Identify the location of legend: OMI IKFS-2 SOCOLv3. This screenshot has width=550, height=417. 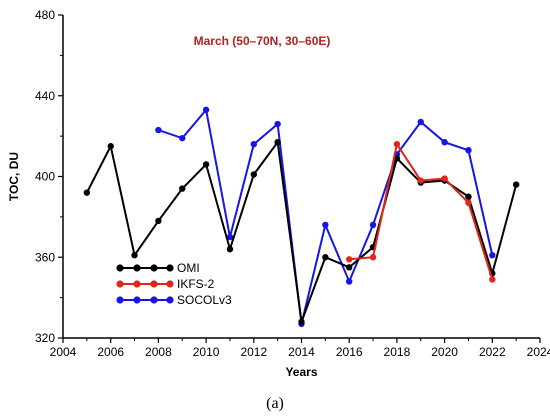
(174, 284).